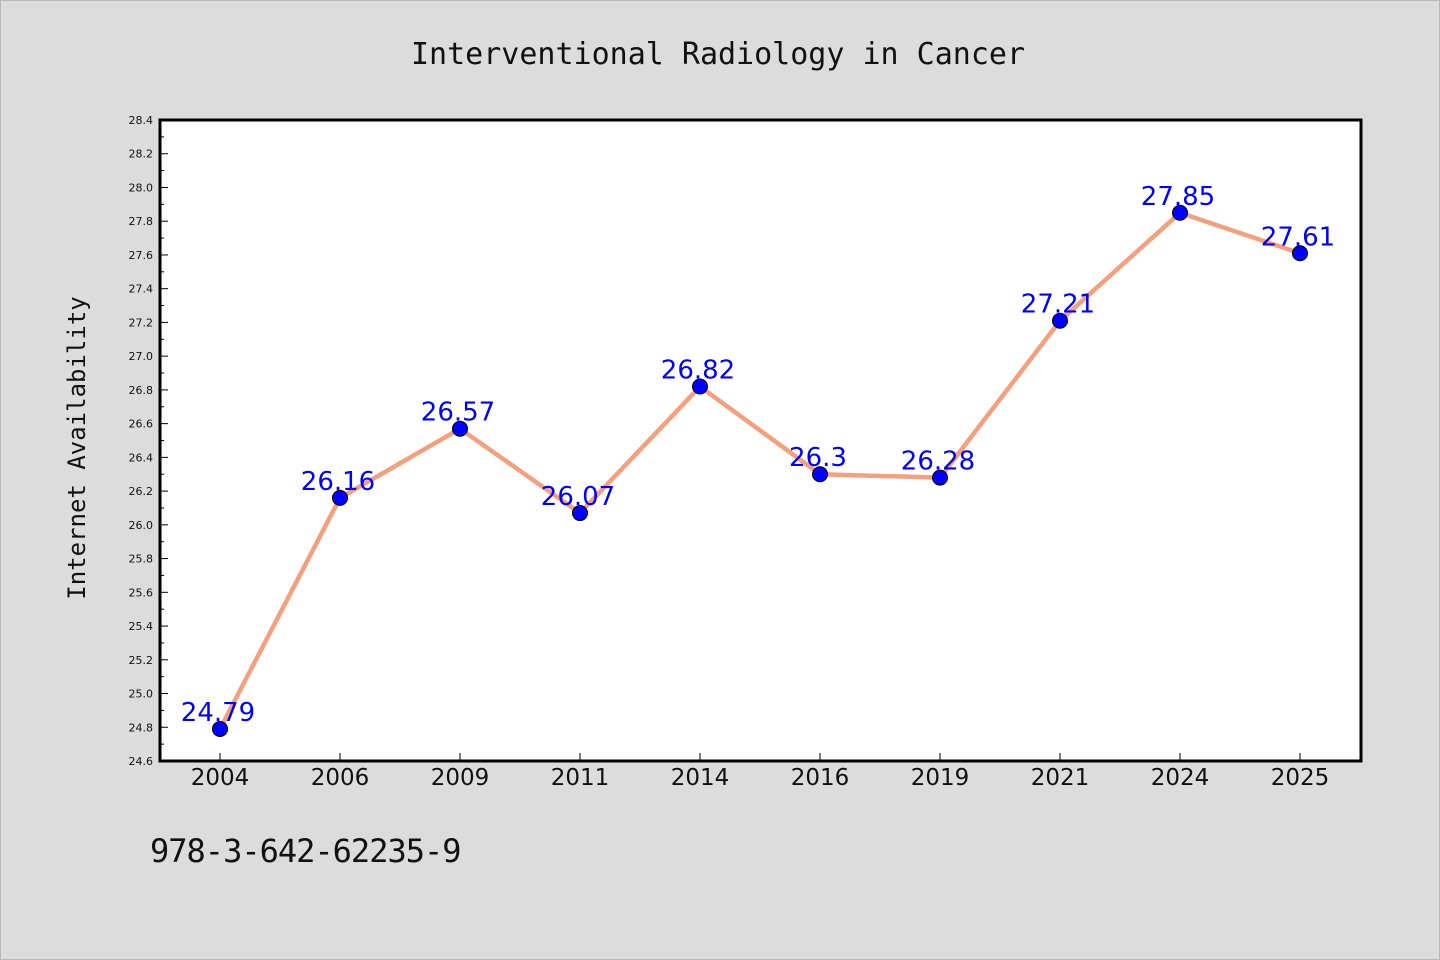  What do you see at coordinates (141, 626) in the screenshot?
I see `y-tick-label: 25.4` at bounding box center [141, 626].